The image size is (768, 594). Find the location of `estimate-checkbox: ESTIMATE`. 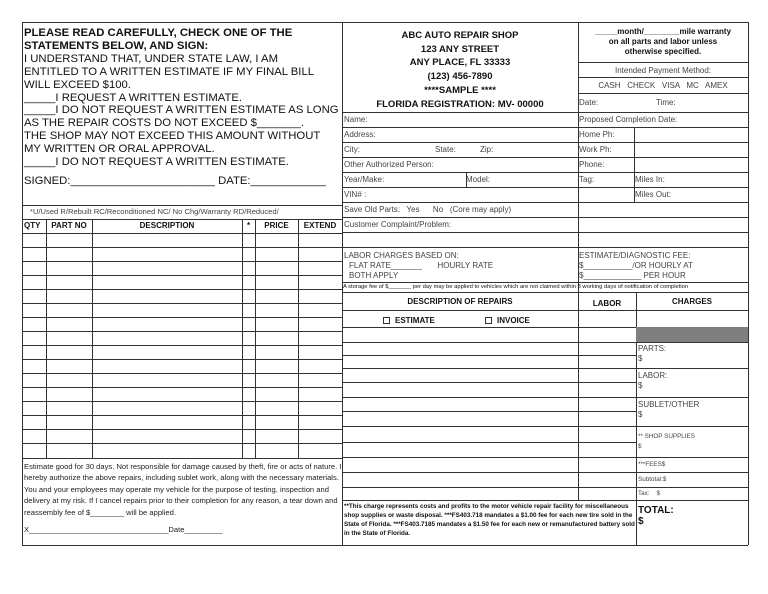

estimate-checkbox: ESTIMATE is located at coordinates (409, 321).